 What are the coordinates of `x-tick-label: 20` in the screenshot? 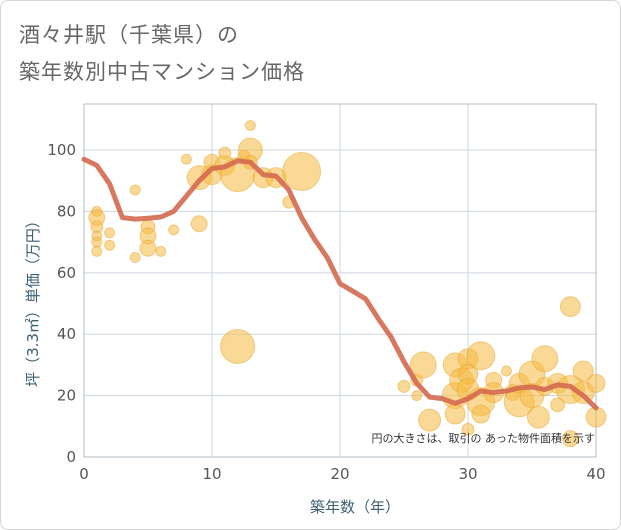 It's located at (339, 474).